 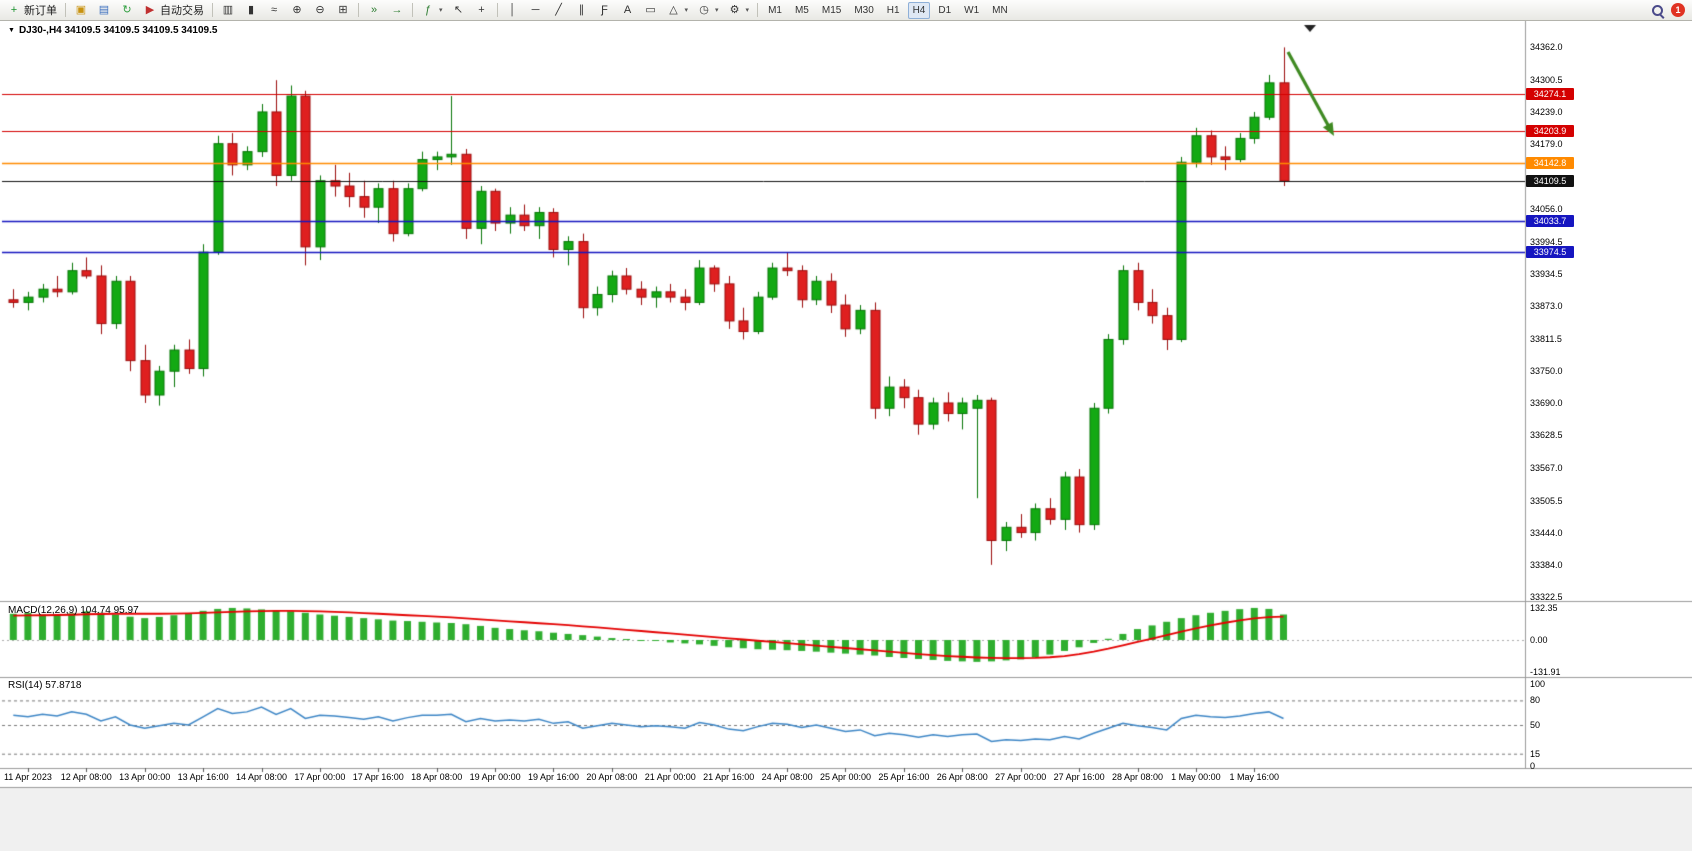 I want to click on bar-chart-icon: ▥, so click(x=228, y=10).